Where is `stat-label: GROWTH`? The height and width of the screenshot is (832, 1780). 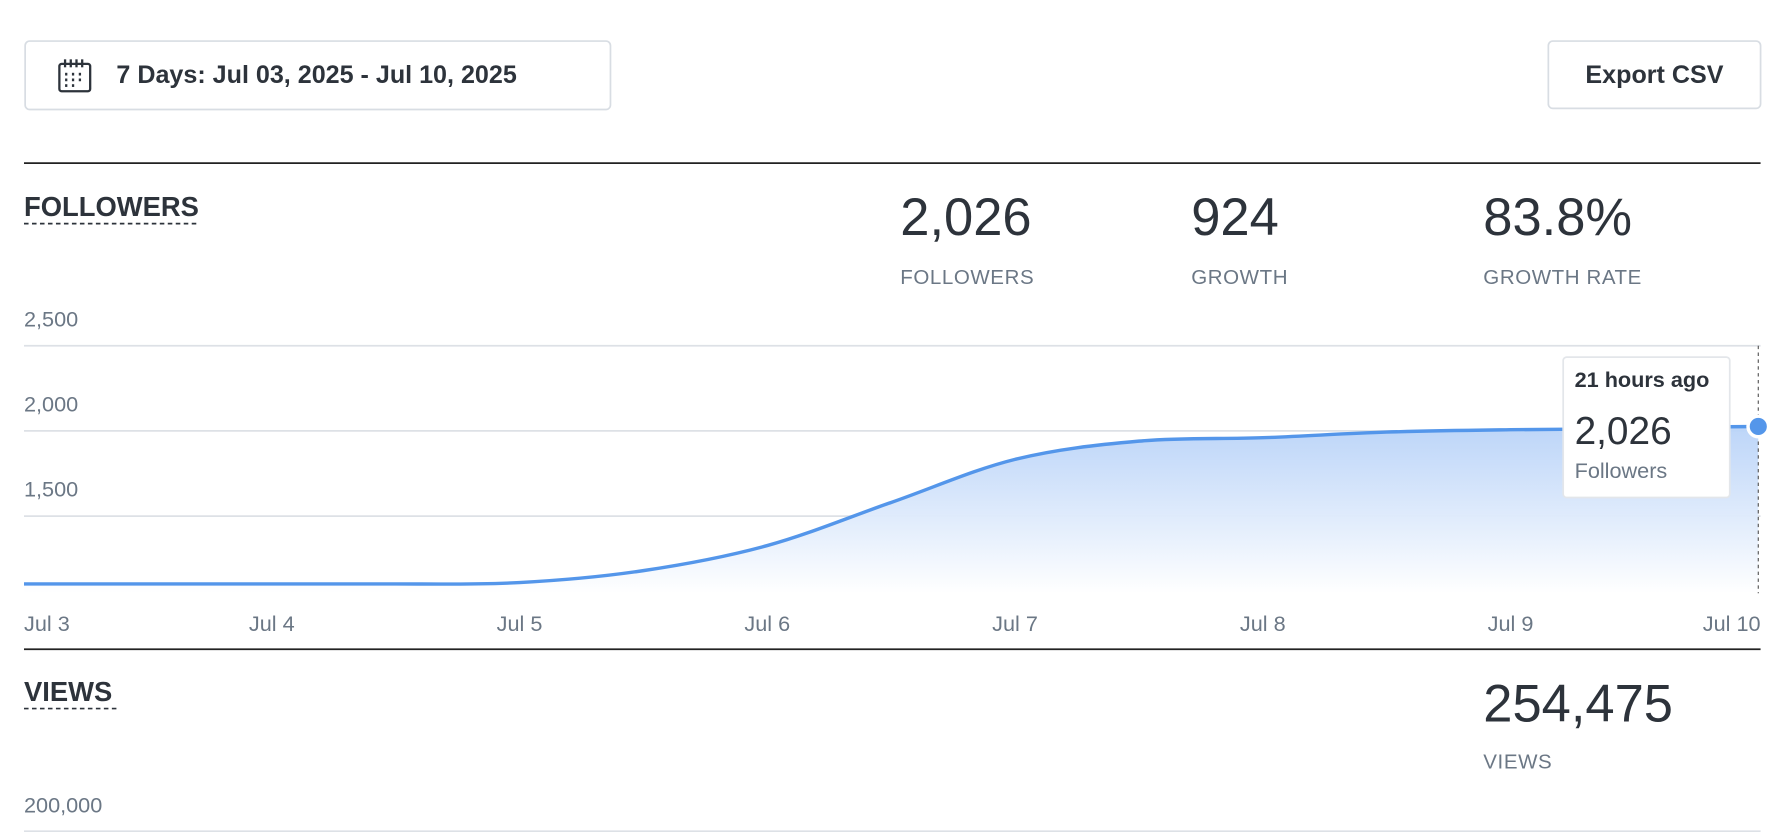 stat-label: GROWTH is located at coordinates (1239, 277).